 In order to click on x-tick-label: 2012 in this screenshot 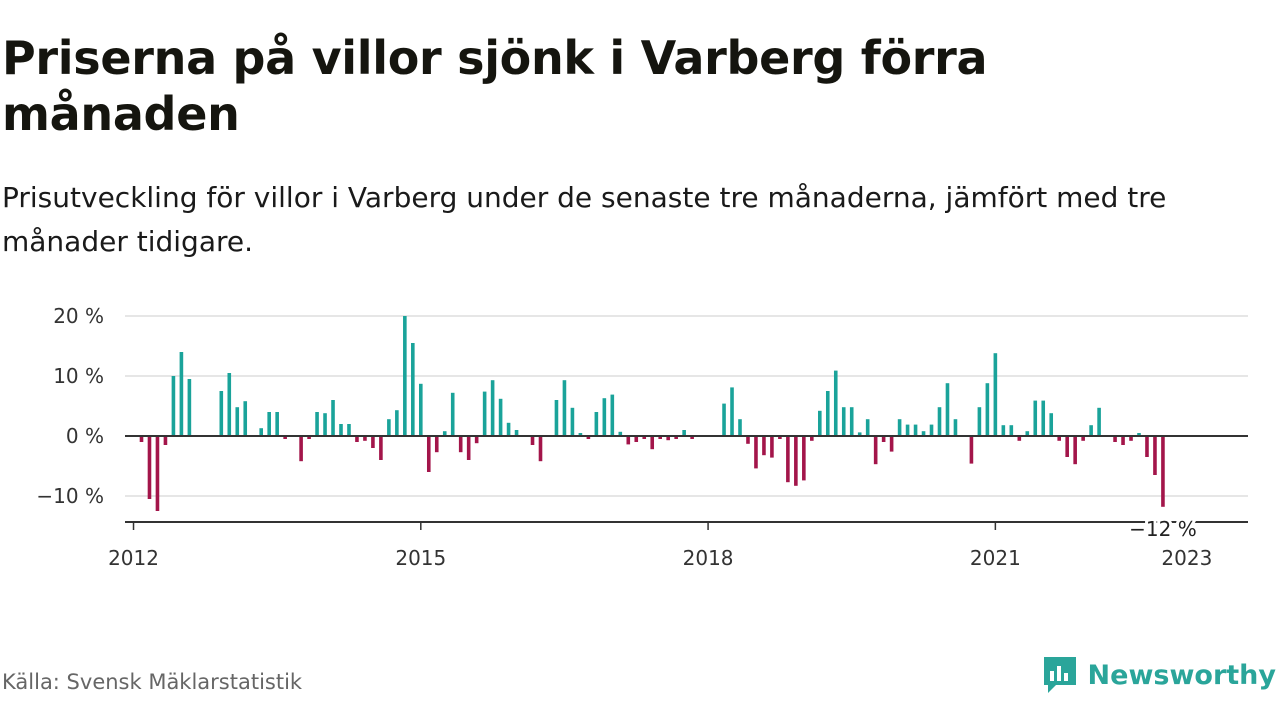, I will do `click(133, 558)`.